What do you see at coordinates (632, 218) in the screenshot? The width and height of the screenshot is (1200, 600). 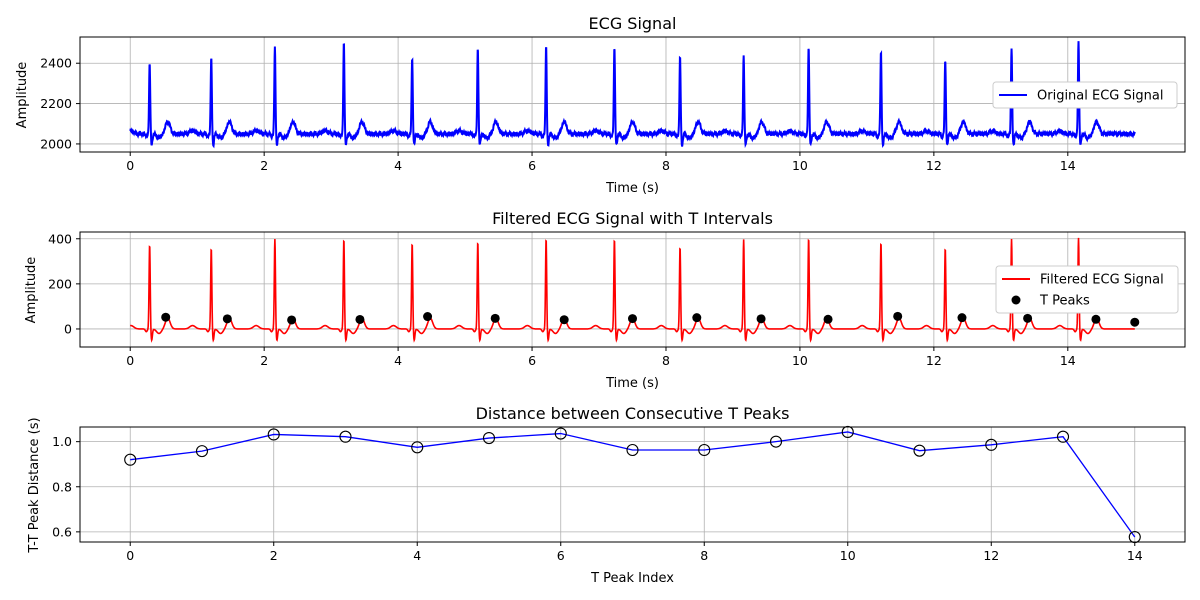 I see `subplot-title: Filtered ECG Signal with T Intervals` at bounding box center [632, 218].